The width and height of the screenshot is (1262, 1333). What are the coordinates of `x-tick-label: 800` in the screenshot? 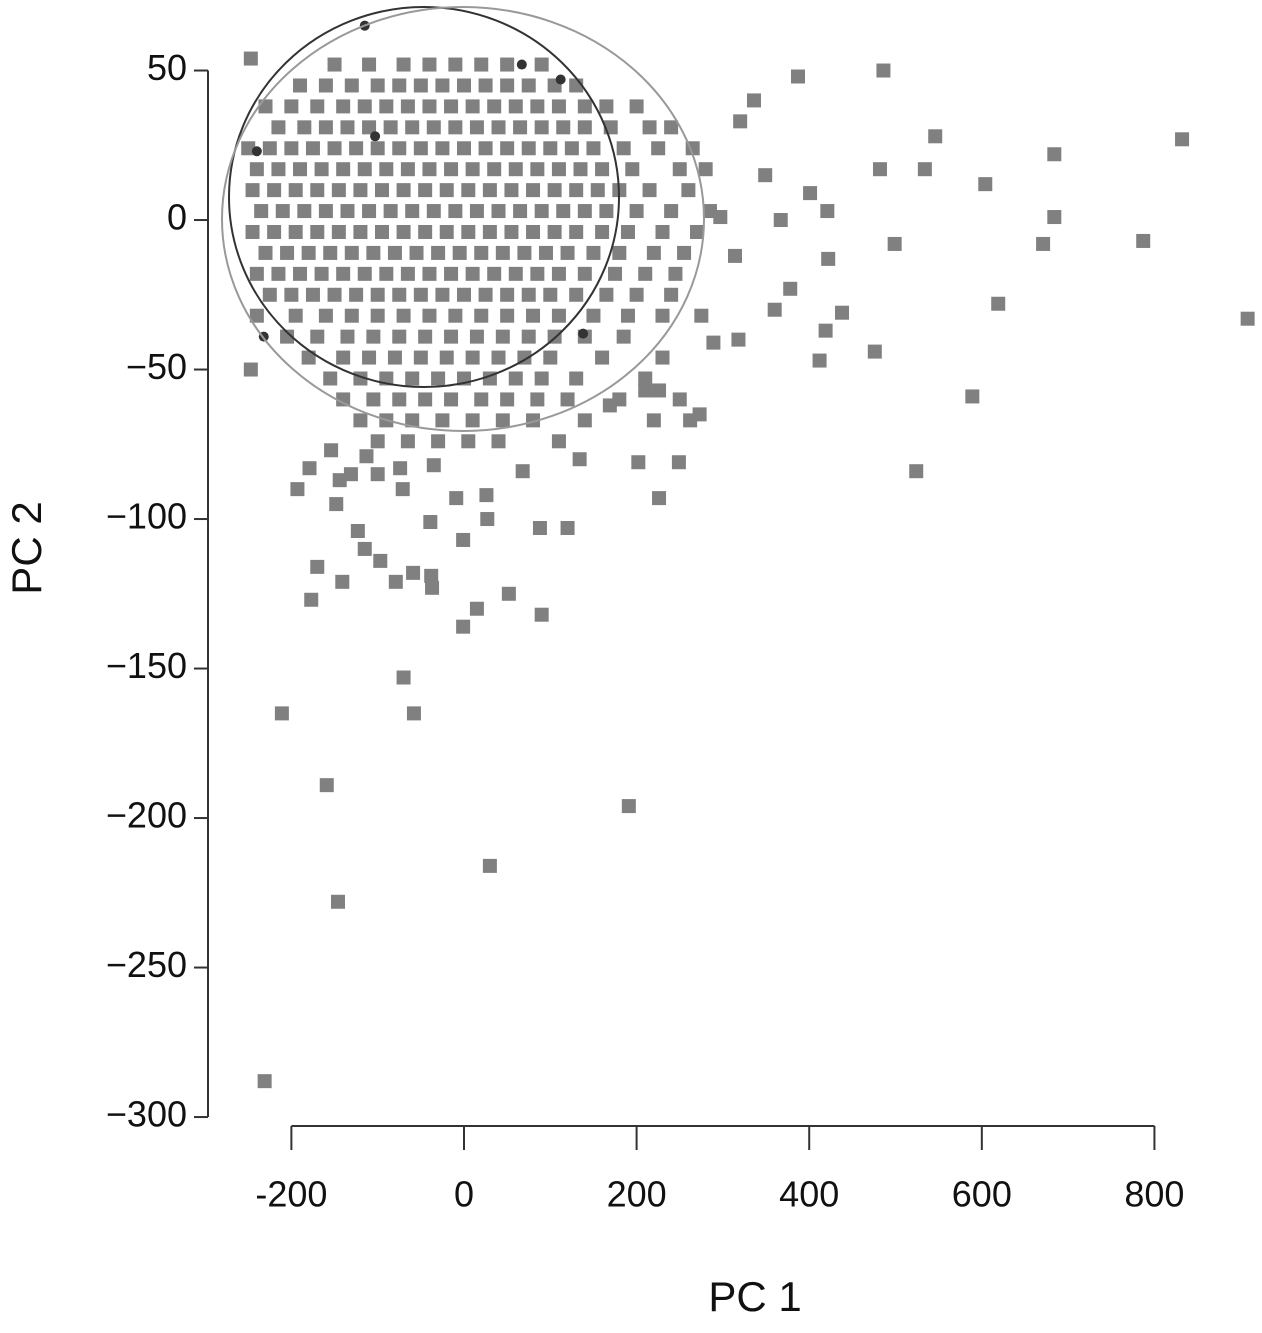 It's located at (1154, 1194).